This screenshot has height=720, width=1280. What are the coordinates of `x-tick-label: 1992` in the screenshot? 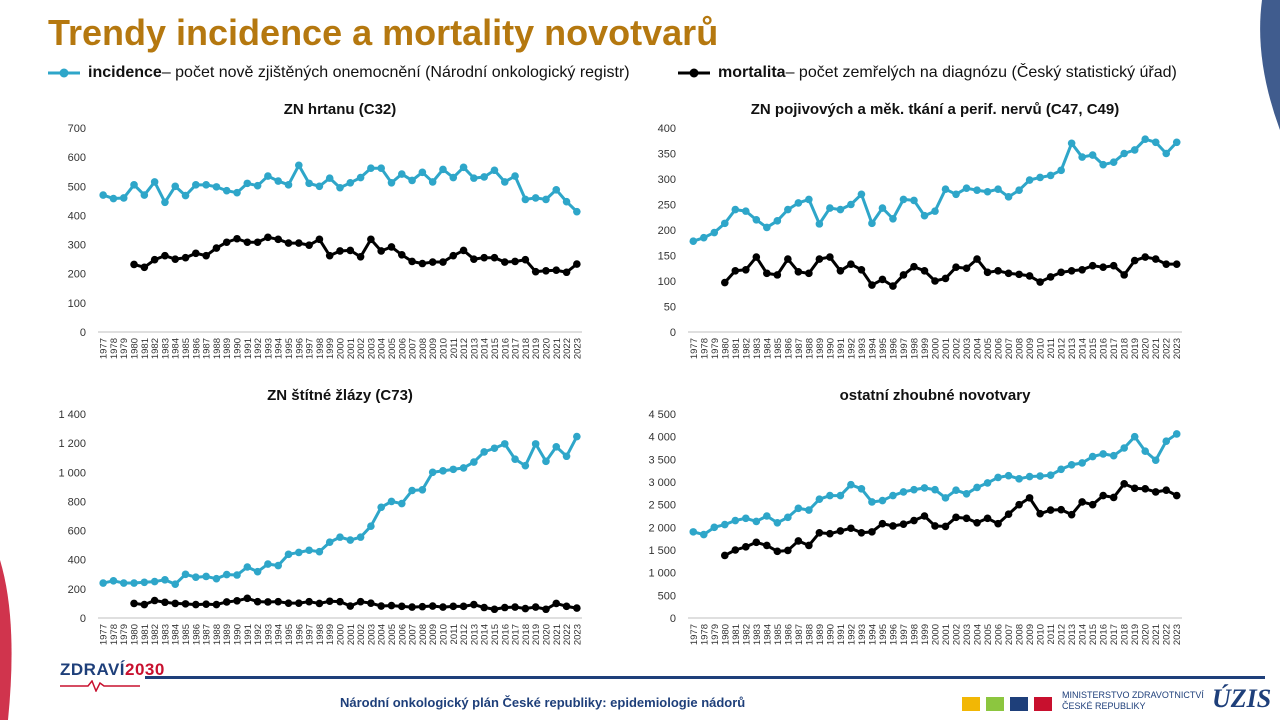 It's located at (258, 348).